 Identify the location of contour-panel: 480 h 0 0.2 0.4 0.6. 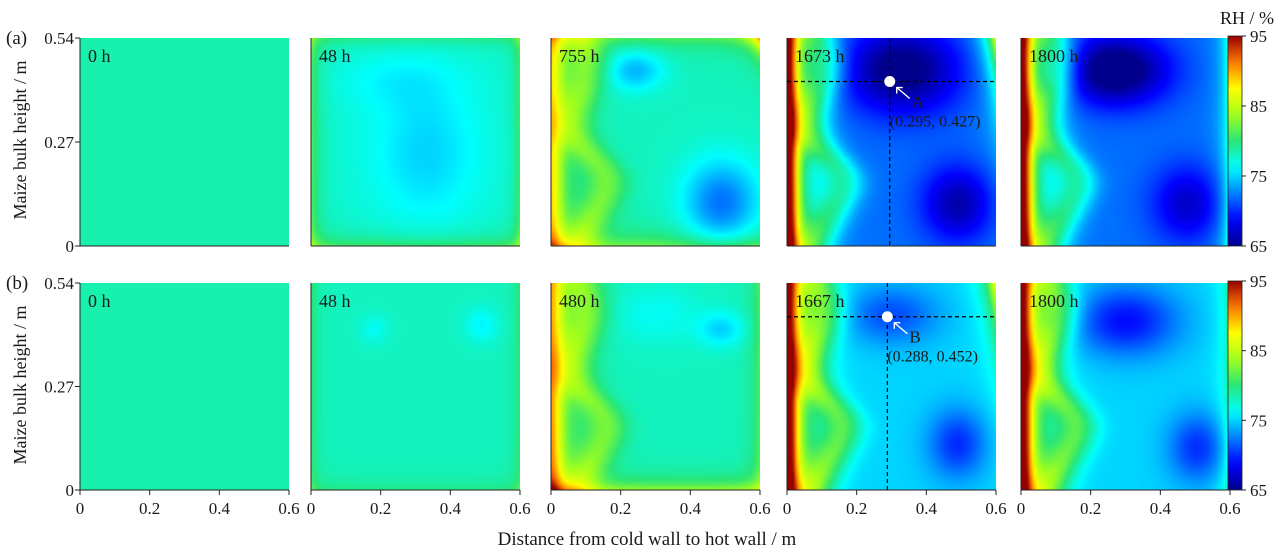
(659, 400).